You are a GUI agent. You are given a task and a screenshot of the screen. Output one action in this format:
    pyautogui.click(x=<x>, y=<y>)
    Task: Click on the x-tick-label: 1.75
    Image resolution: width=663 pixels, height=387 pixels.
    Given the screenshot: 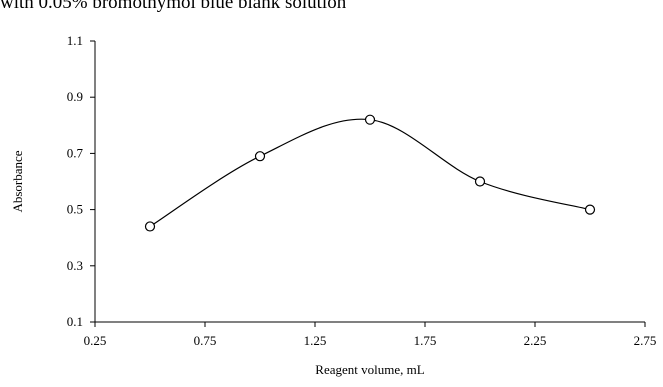 What is the action you would take?
    pyautogui.click(x=425, y=340)
    